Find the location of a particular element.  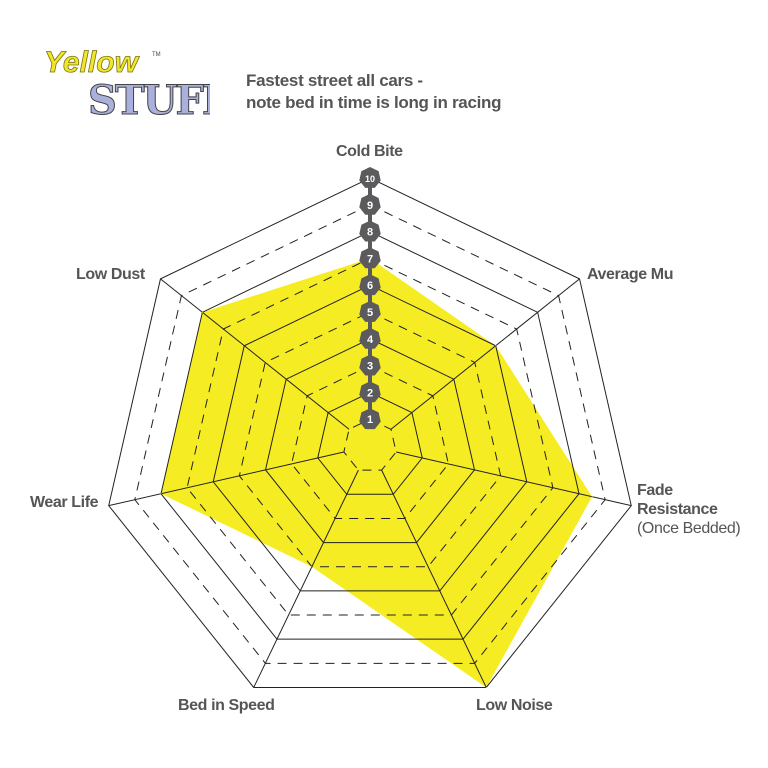

svg-text: Yellow is located at coordinates (92, 62).